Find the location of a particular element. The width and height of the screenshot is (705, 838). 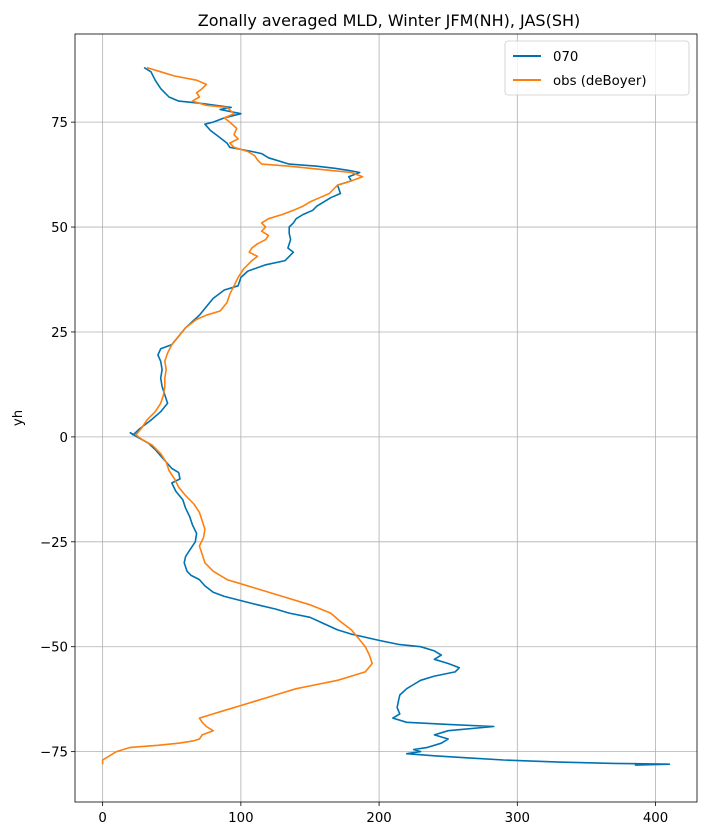

y-tick-label: 25 is located at coordinates (59, 333).